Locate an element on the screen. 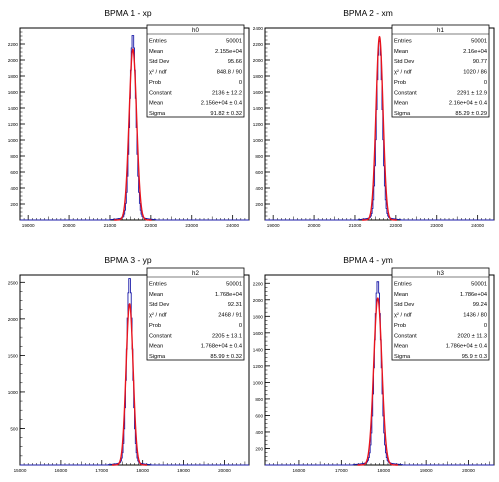 The image size is (499, 482). stats-row-value: 2468 / 91 is located at coordinates (230, 316).